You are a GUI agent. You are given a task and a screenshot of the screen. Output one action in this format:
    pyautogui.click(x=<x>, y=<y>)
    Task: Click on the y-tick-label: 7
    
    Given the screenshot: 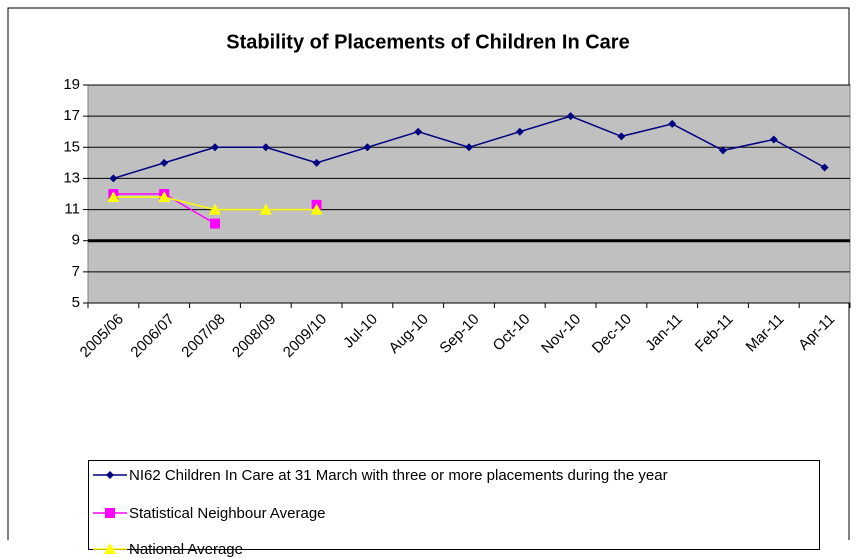 What is the action you would take?
    pyautogui.click(x=76, y=271)
    